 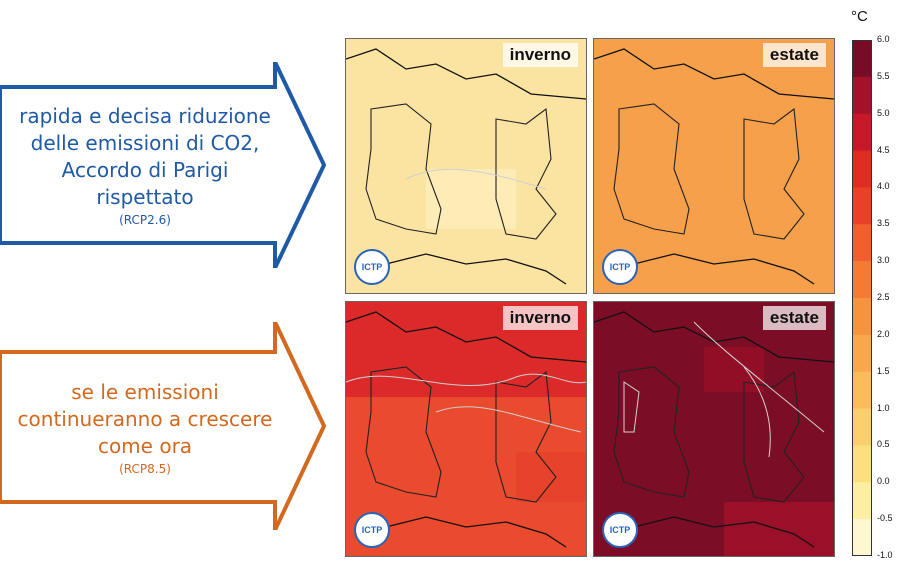 I want to click on map-panel-rcp85-winter: inverno ICTP, so click(x=466, y=429).